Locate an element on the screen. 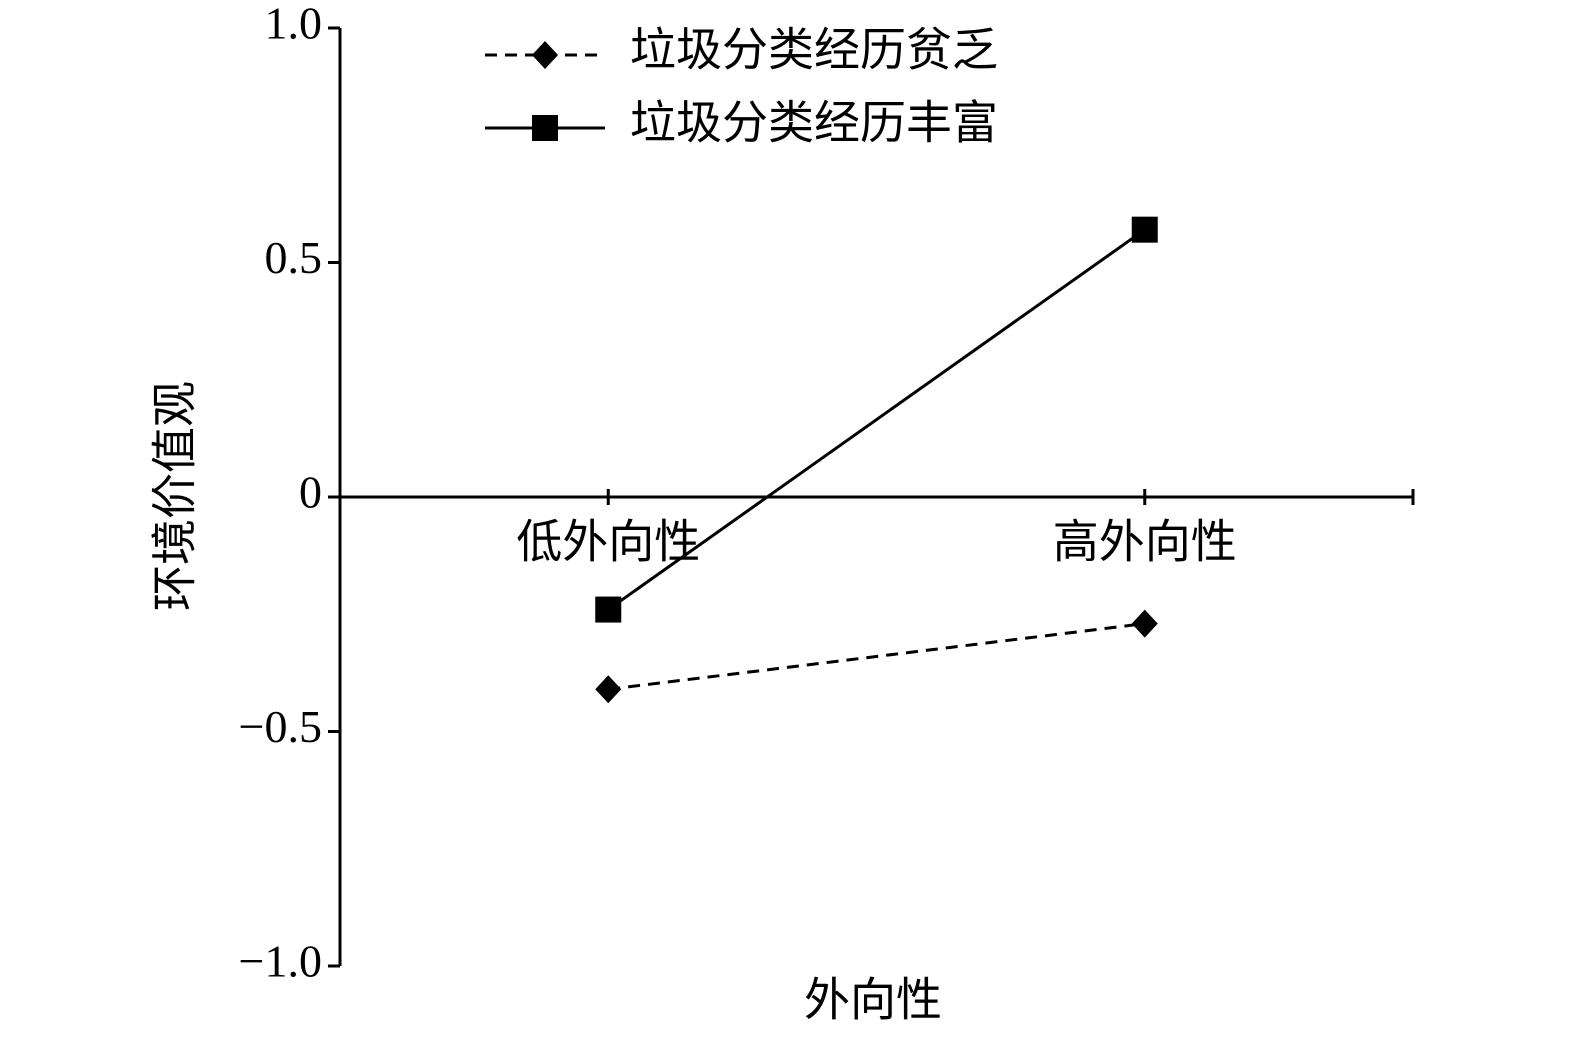 The image size is (1575, 1037). legend-label: 垃圾分类经历贫乏 is located at coordinates (814, 50).